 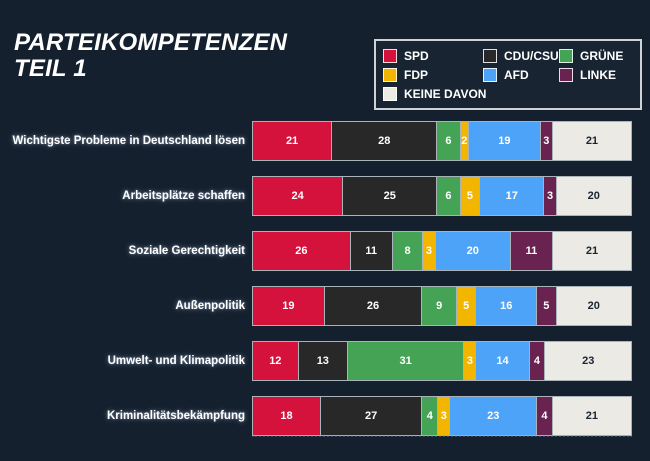 I want to click on bar-segment-spd: 18, so click(x=286, y=416).